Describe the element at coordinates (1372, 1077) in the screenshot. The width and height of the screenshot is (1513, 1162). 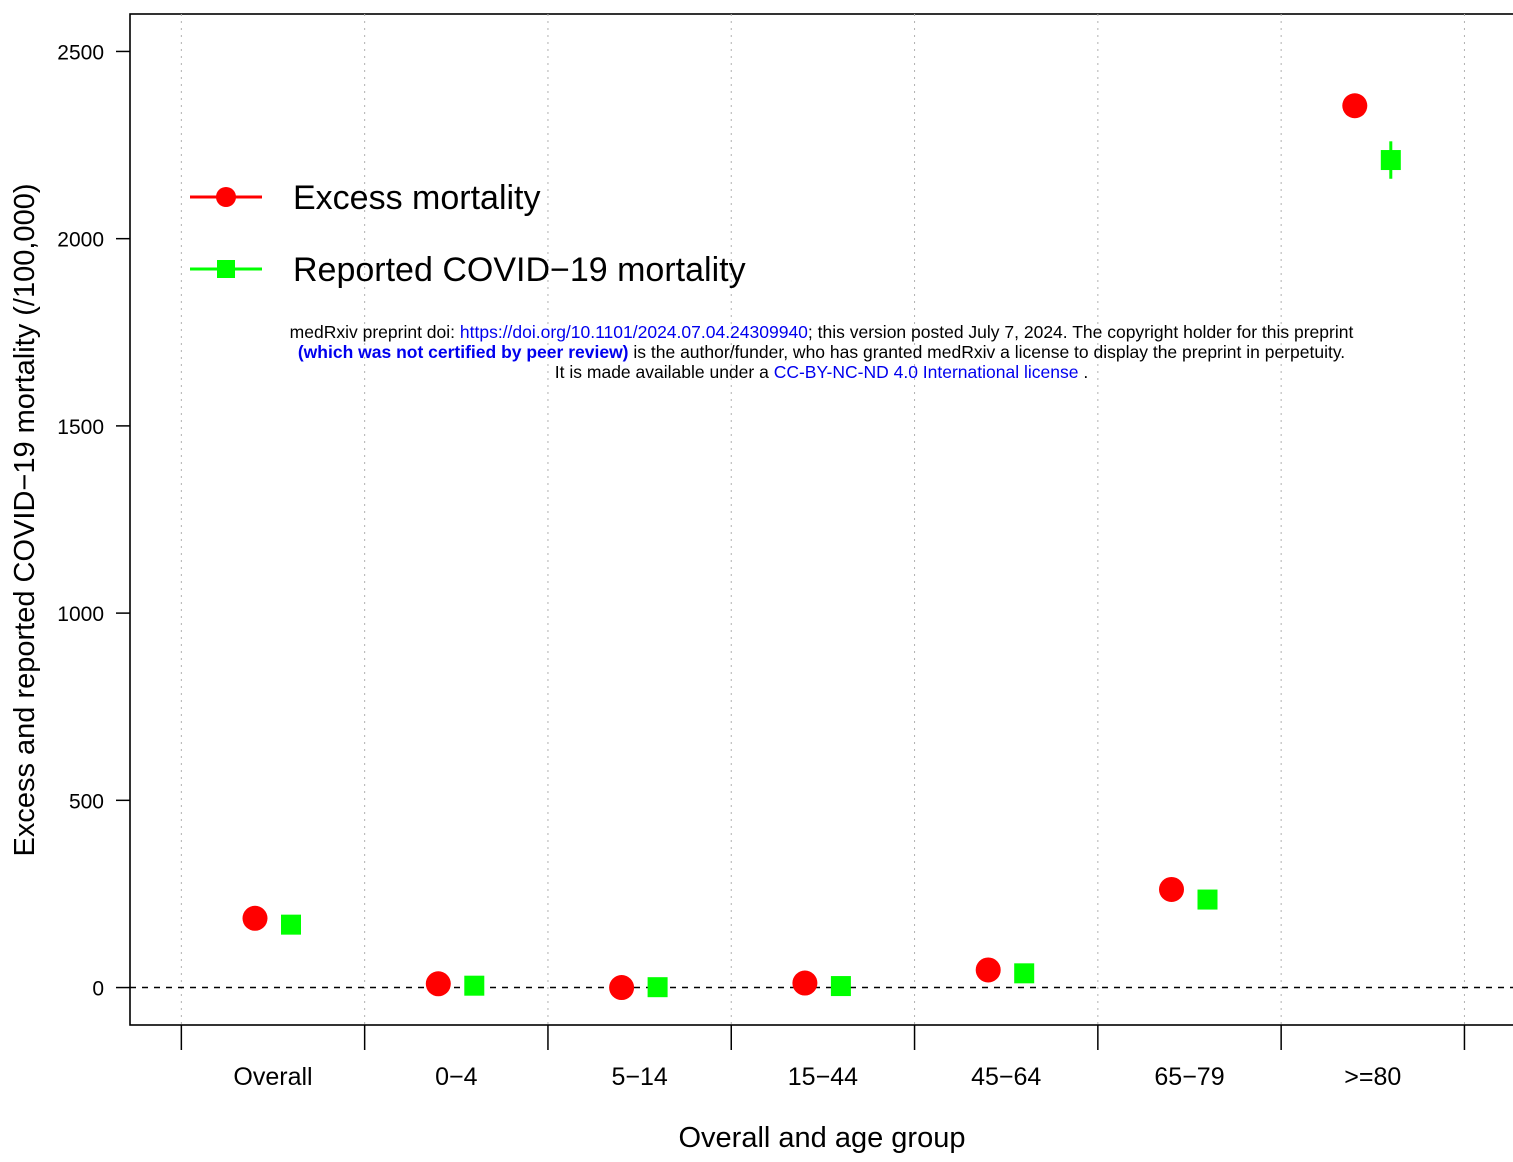
I see `x-tick-label: >=80` at that location.